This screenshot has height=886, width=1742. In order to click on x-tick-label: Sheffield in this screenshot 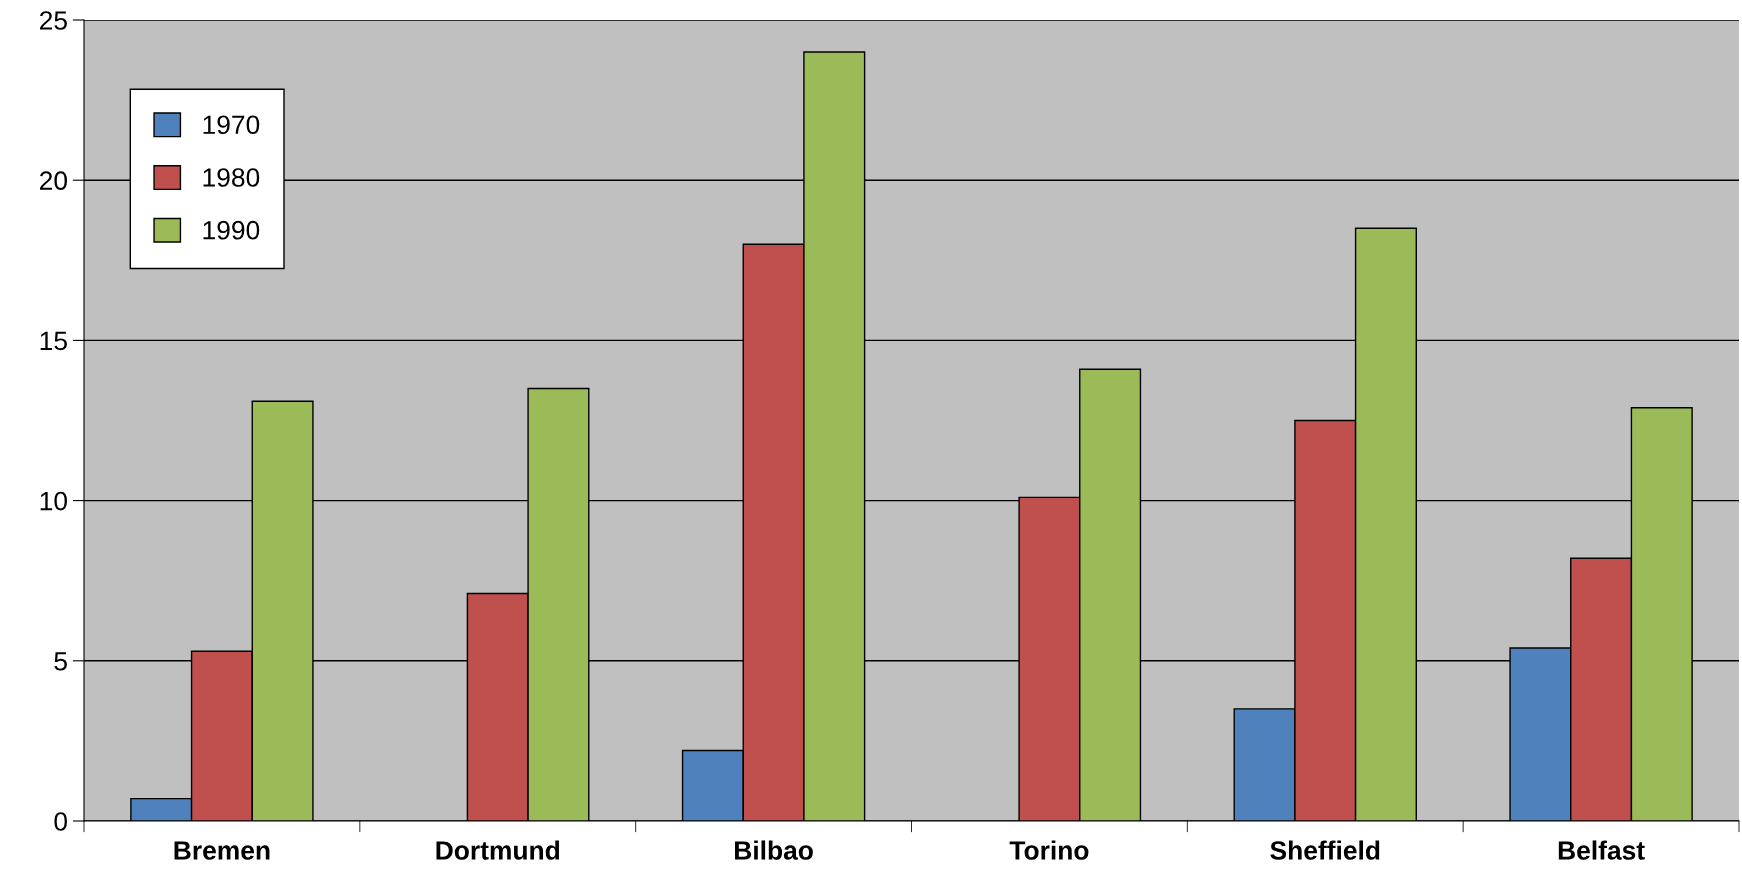, I will do `click(1325, 850)`.